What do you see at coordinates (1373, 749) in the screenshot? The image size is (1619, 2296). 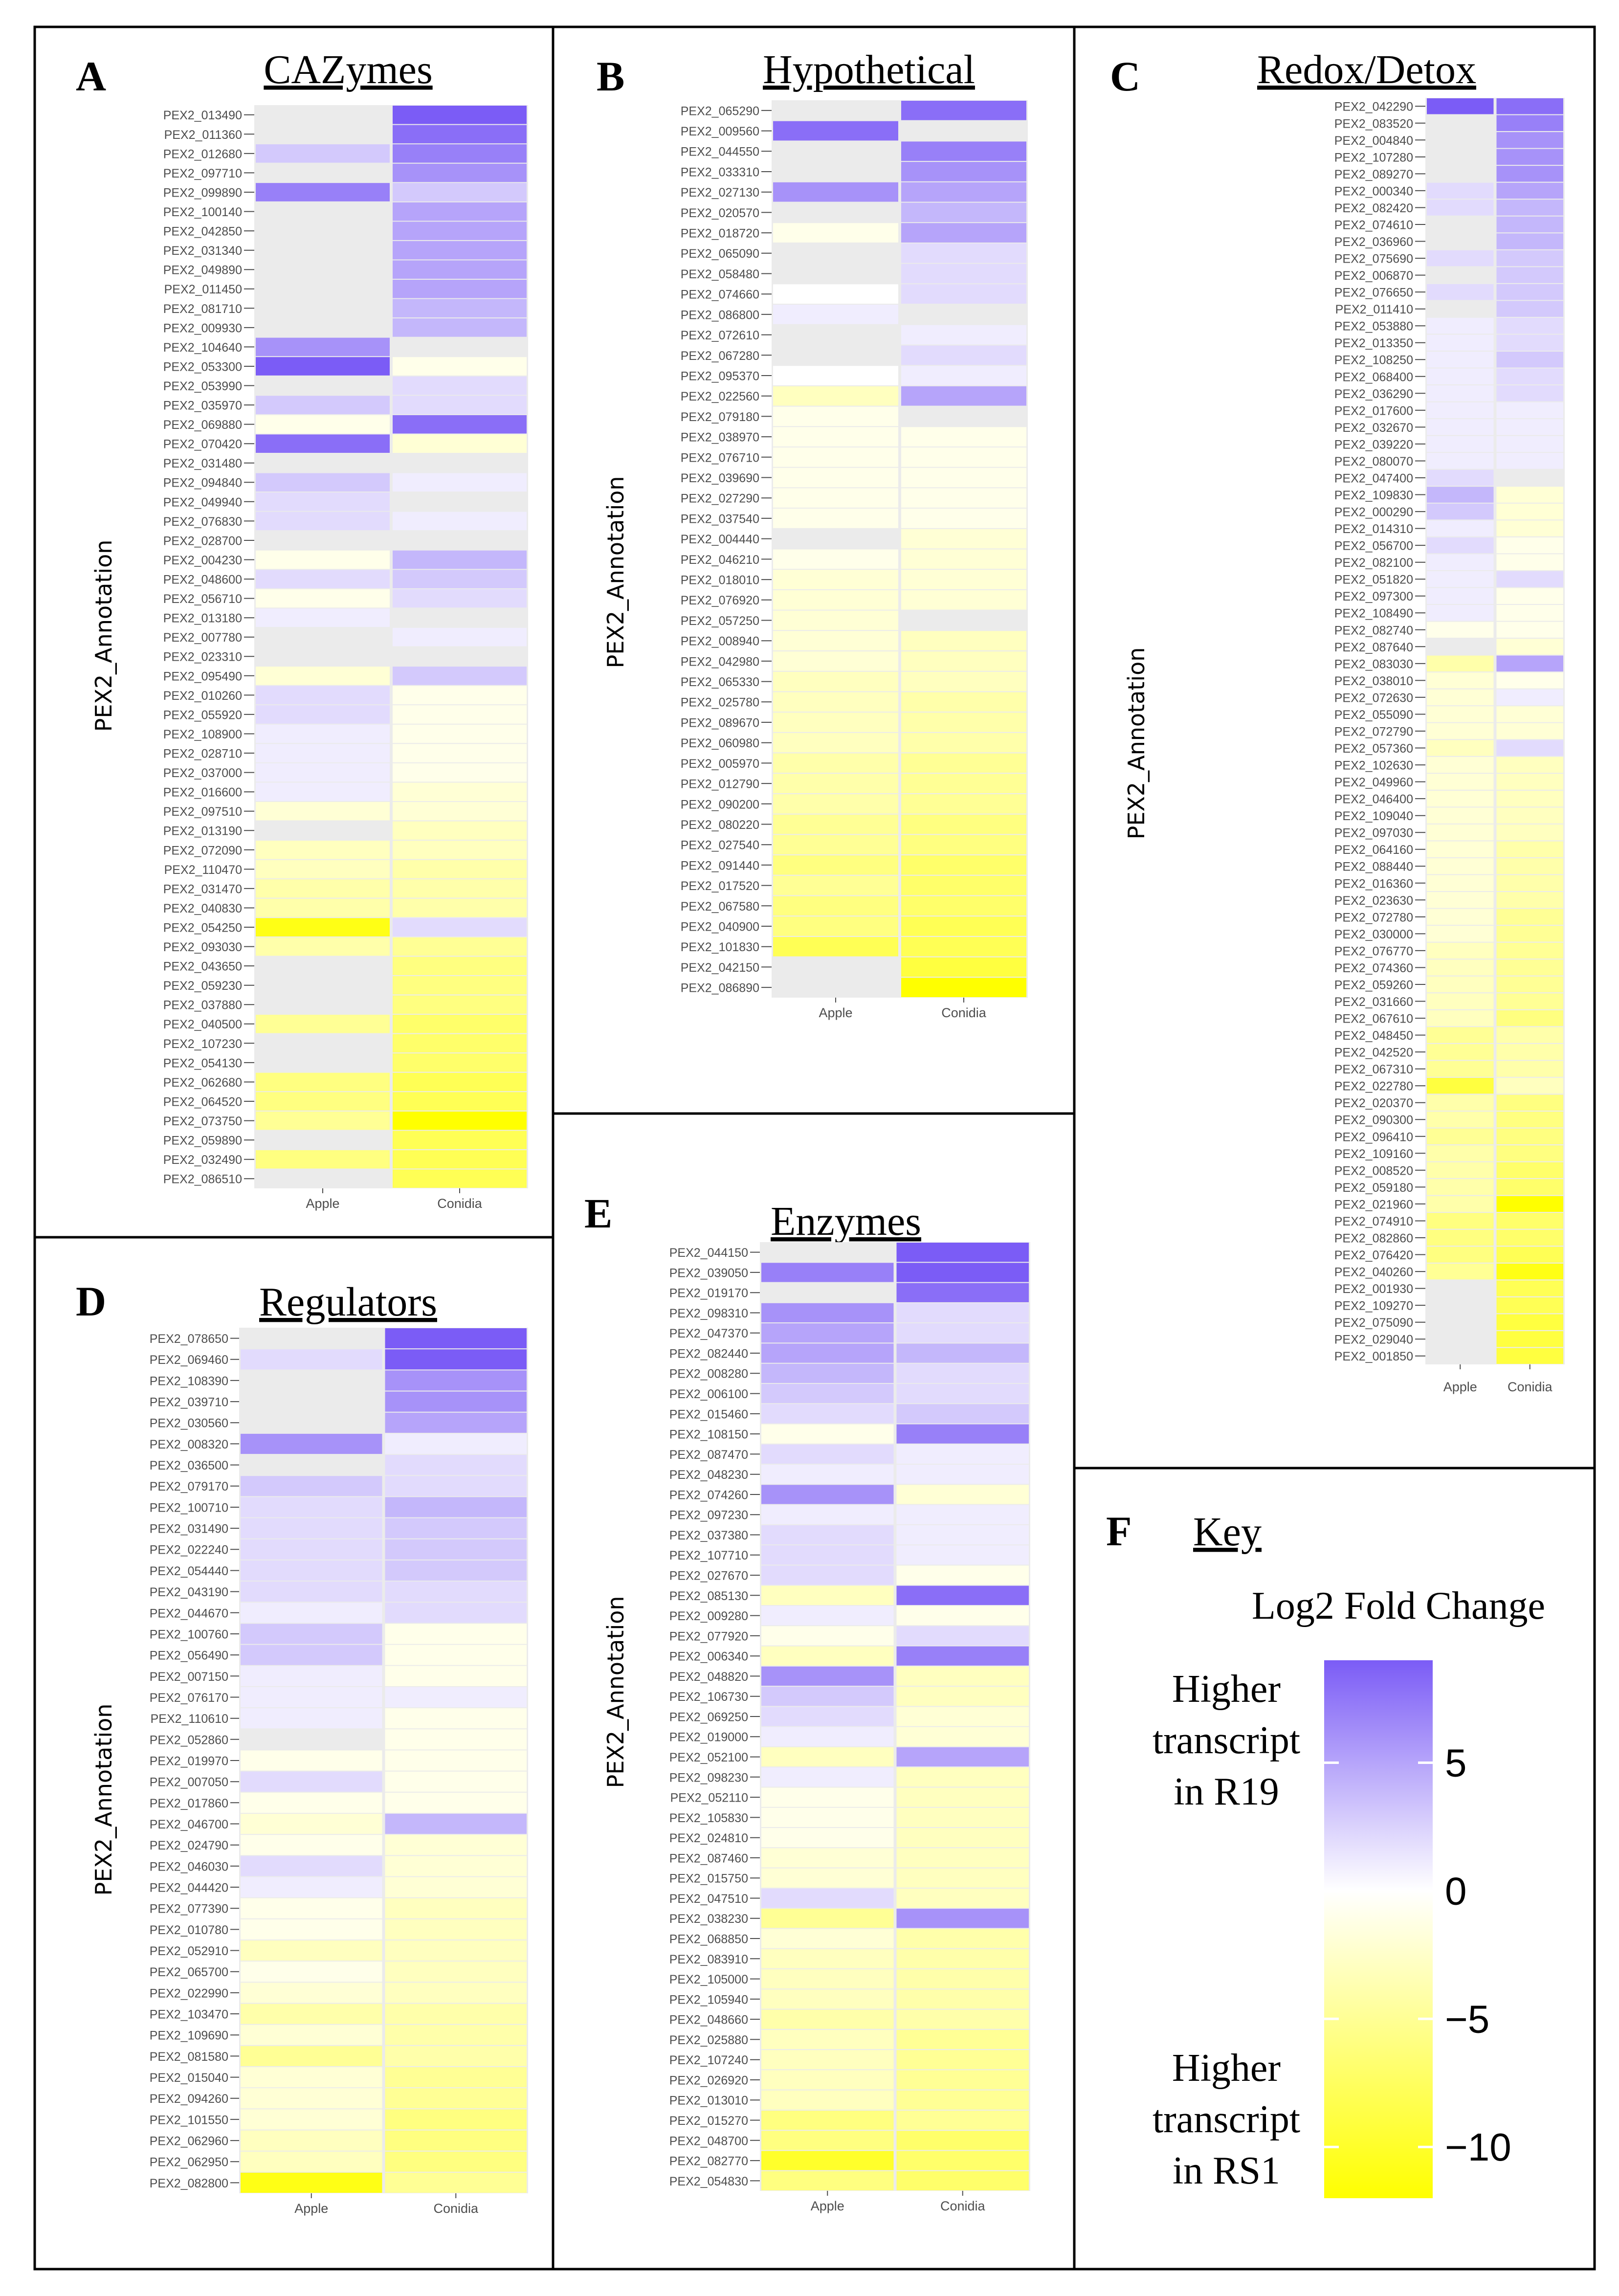 I see `row-label: PEX2_057360` at bounding box center [1373, 749].